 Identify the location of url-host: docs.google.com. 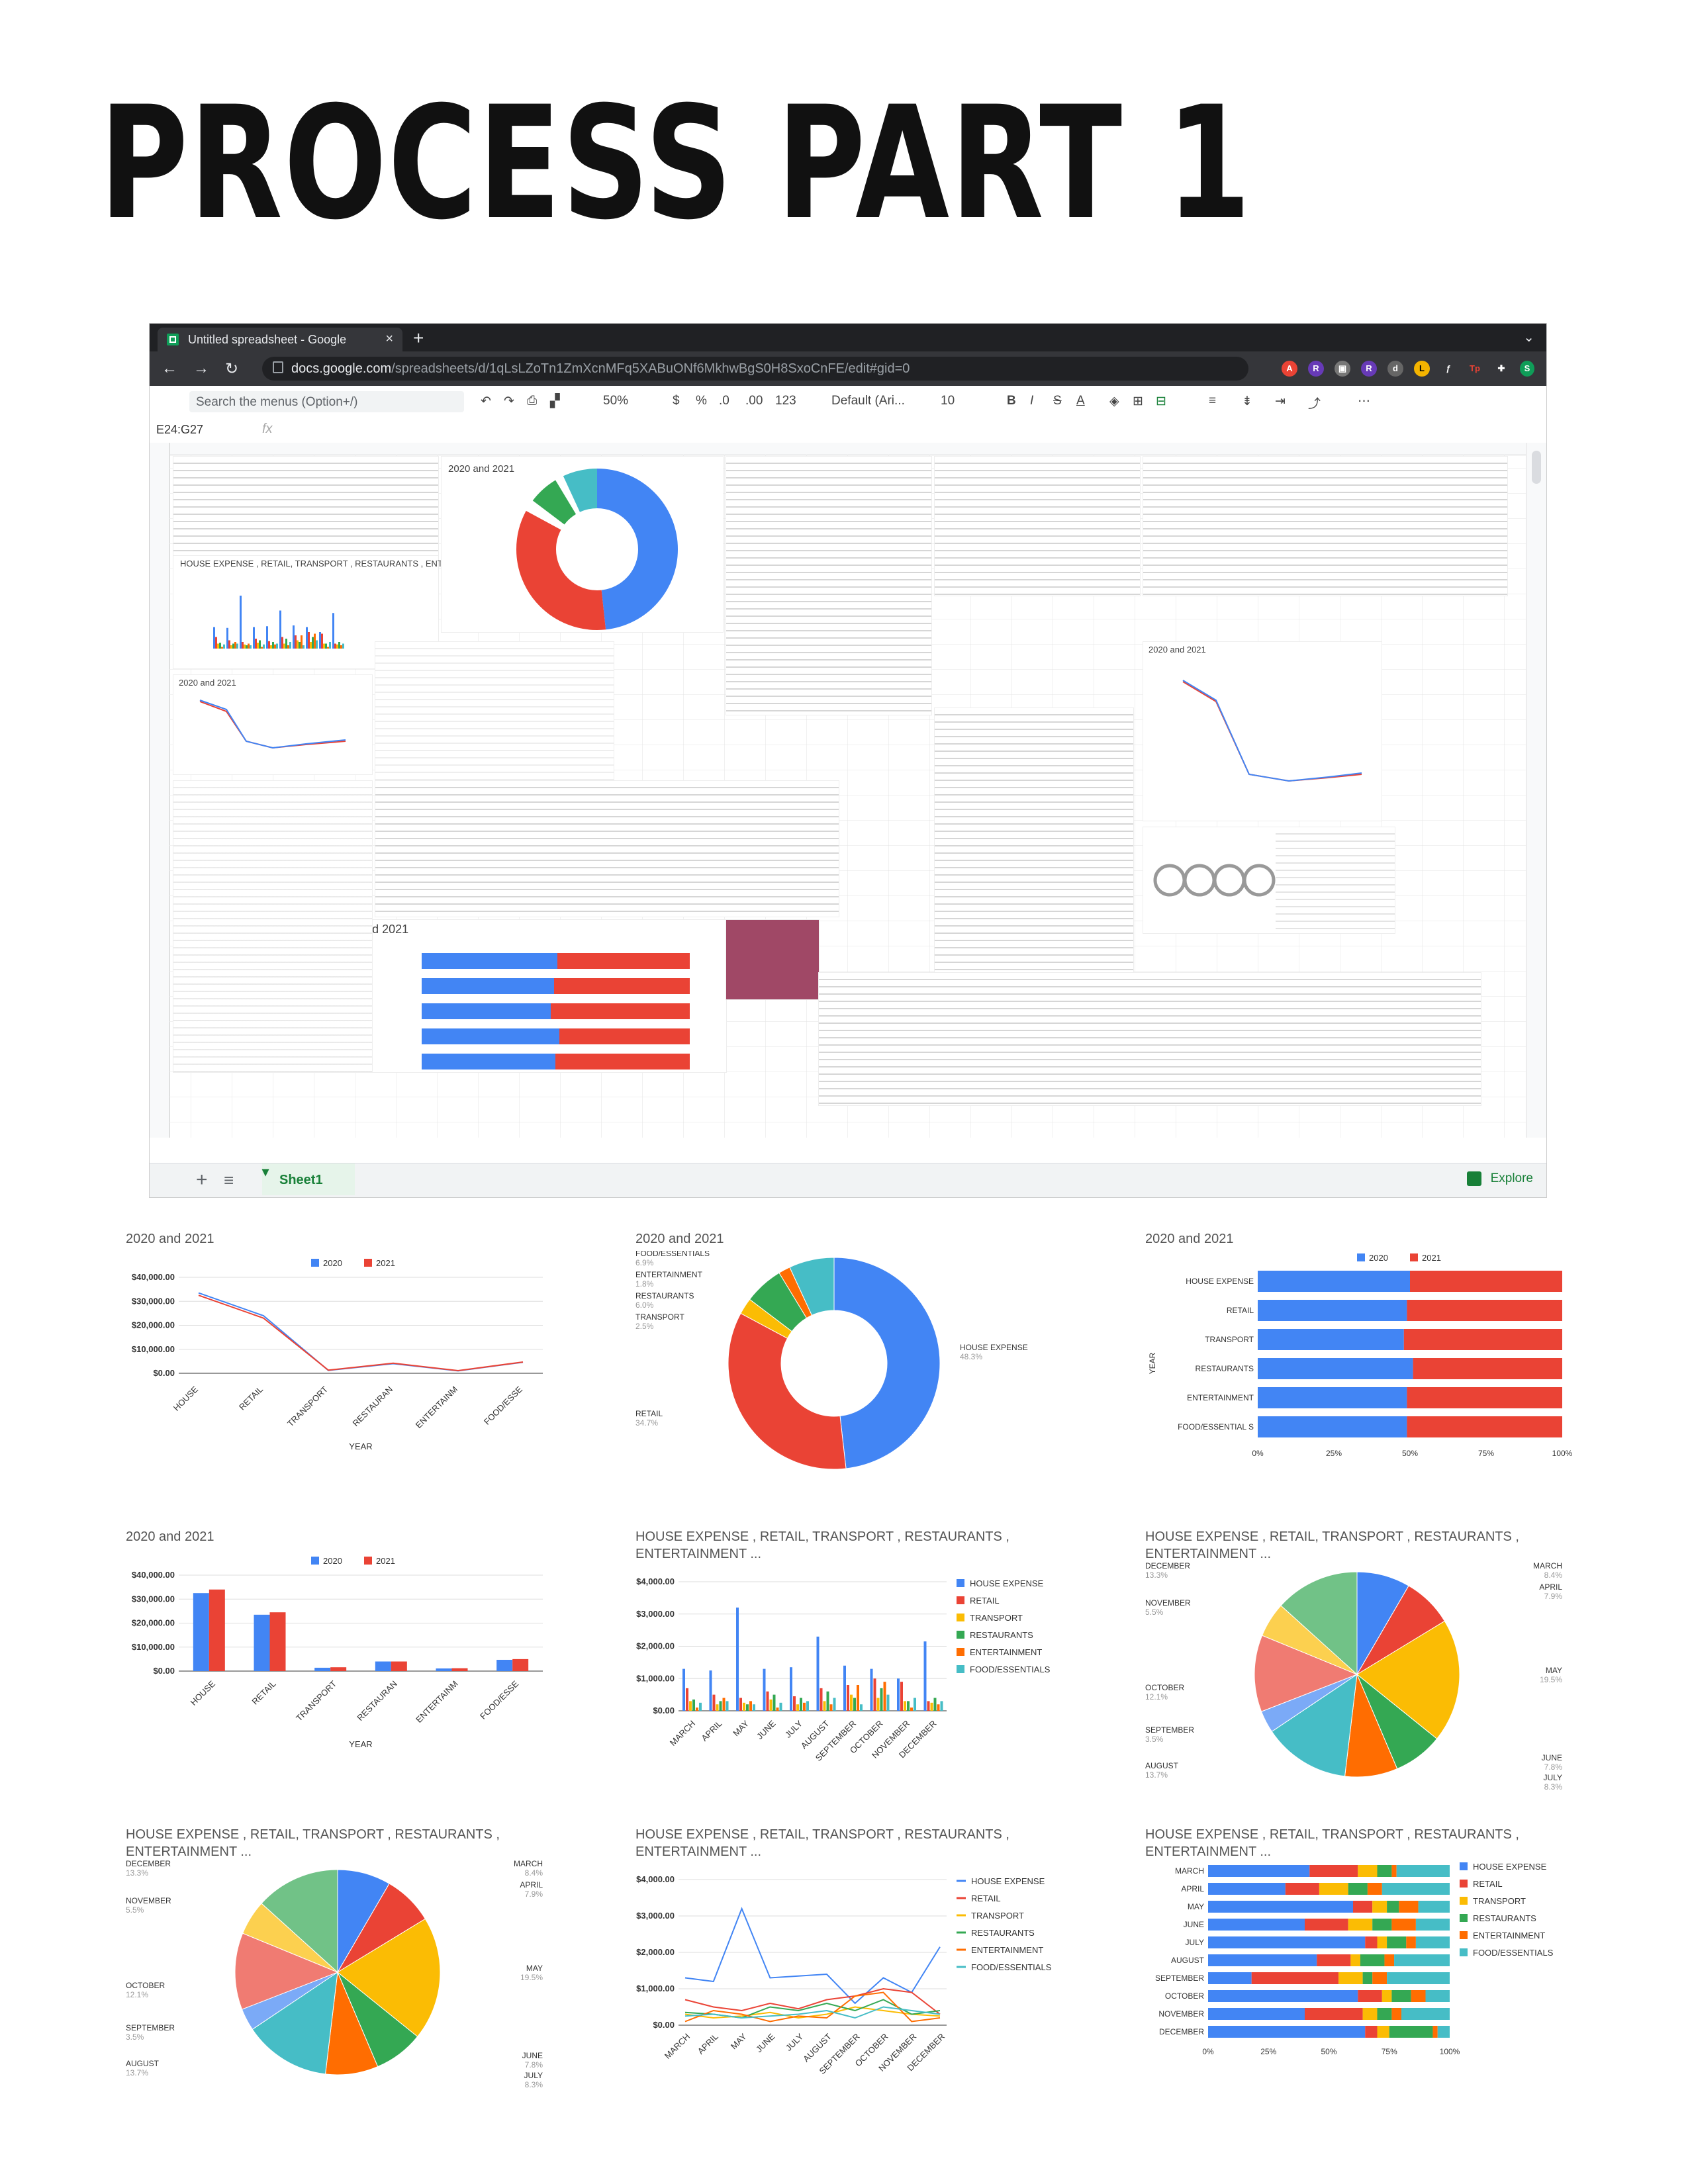
(341, 368).